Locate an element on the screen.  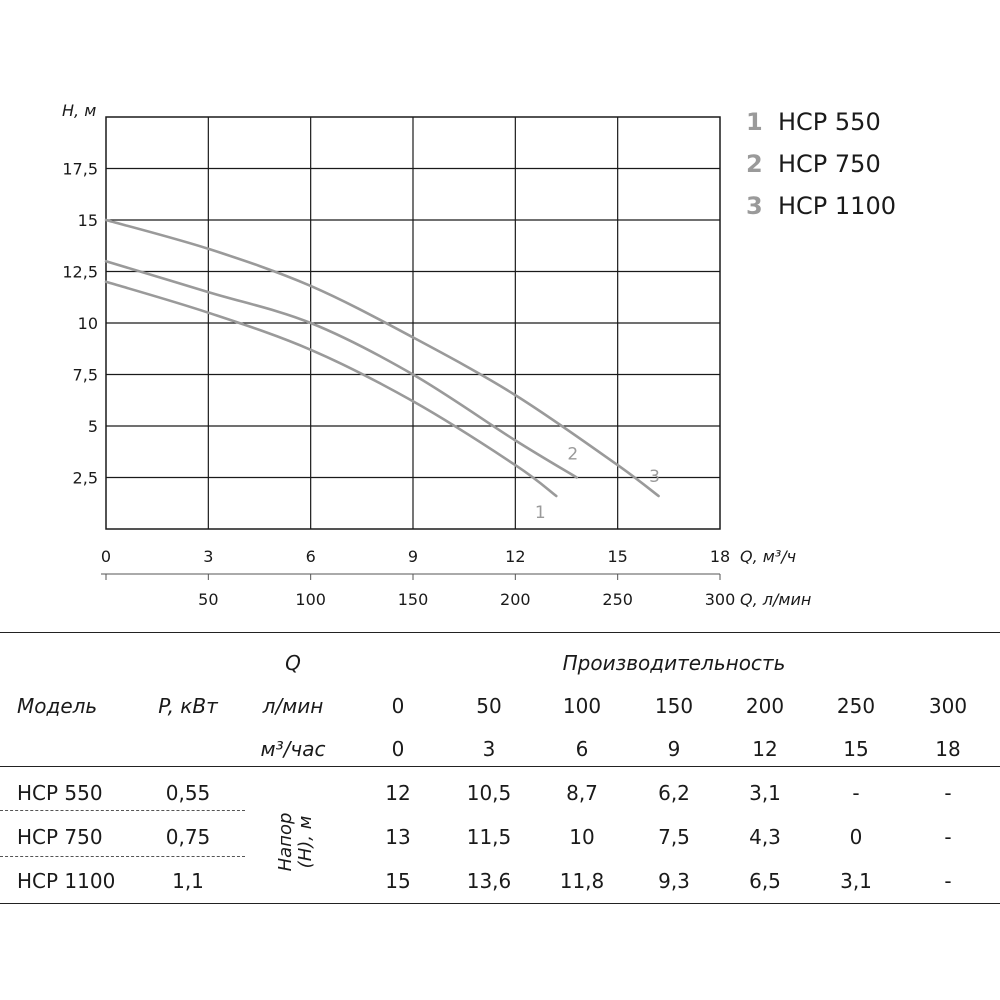
head-label-line2: (H), м is located at coordinates (305, 842).